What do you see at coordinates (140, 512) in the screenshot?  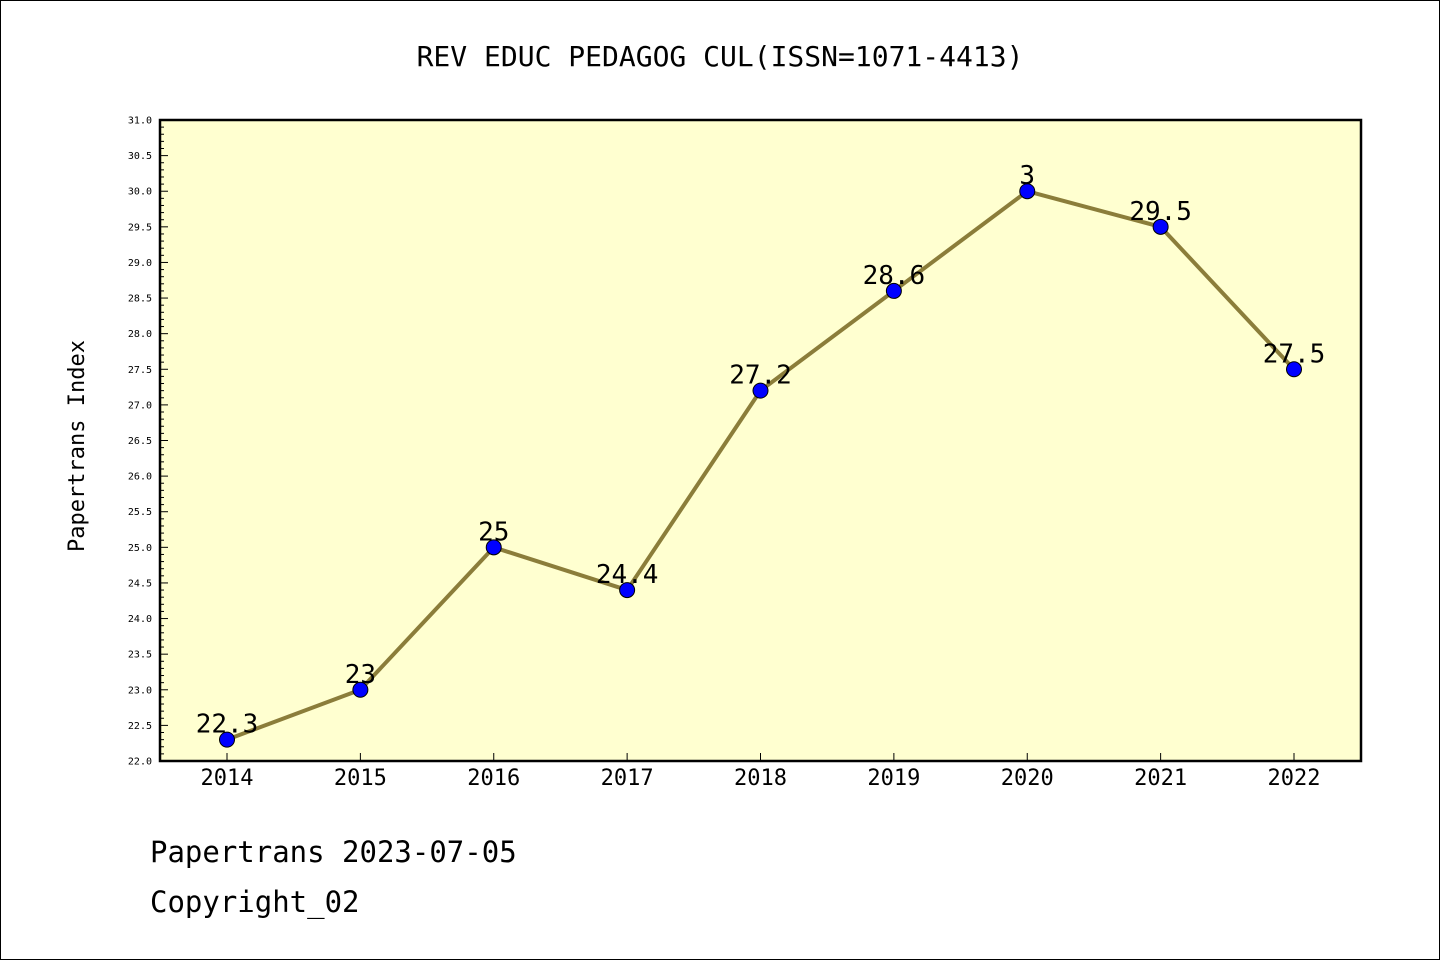 I see `y-tick-label: 25.5` at bounding box center [140, 512].